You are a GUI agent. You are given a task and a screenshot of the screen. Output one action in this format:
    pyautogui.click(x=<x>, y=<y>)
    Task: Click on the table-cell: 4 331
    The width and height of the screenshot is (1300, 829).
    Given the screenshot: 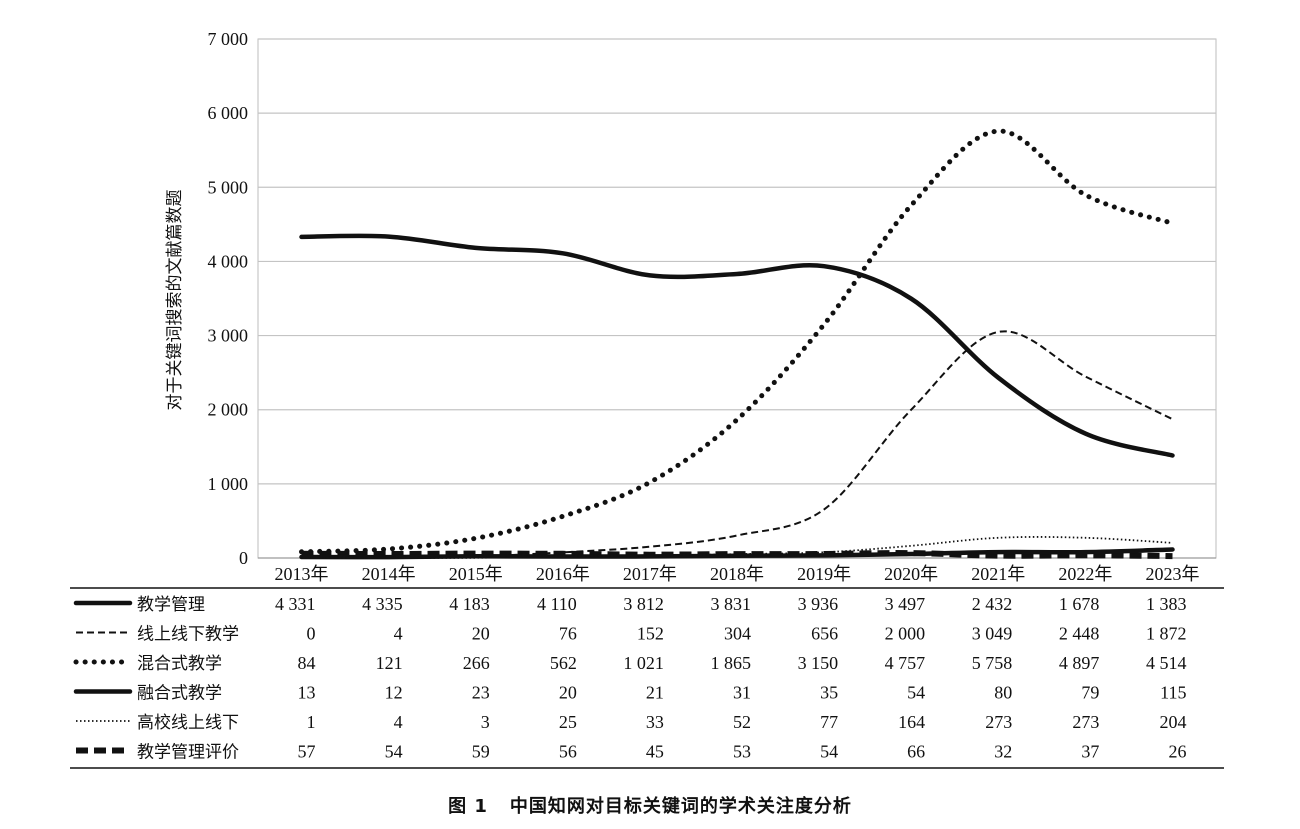 What is the action you would take?
    pyautogui.click(x=295, y=604)
    